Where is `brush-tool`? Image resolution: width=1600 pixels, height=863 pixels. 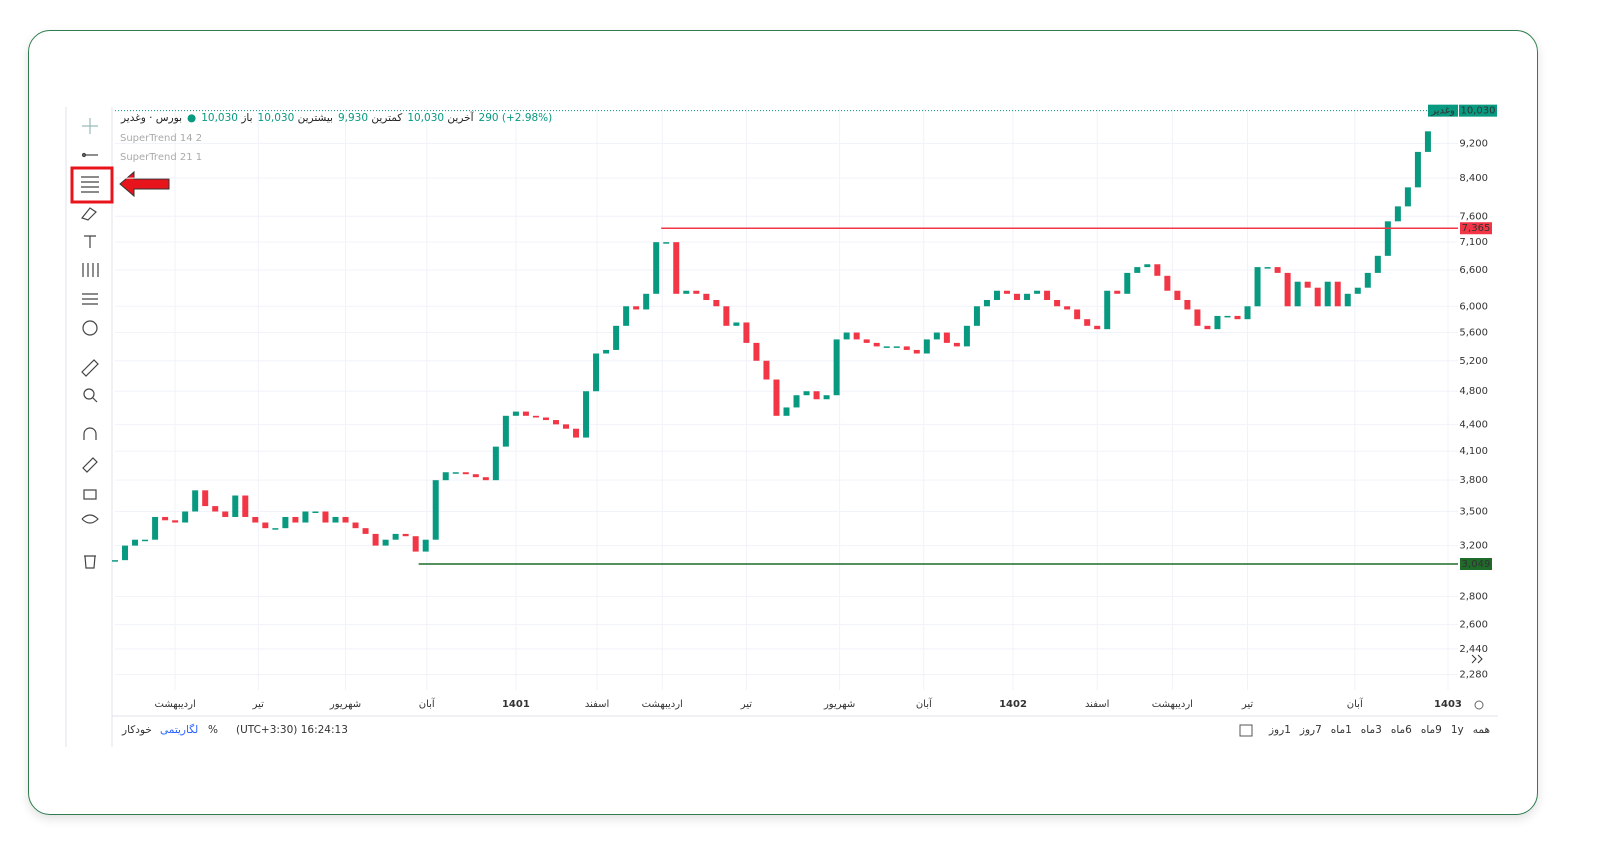 brush-tool is located at coordinates (88, 214).